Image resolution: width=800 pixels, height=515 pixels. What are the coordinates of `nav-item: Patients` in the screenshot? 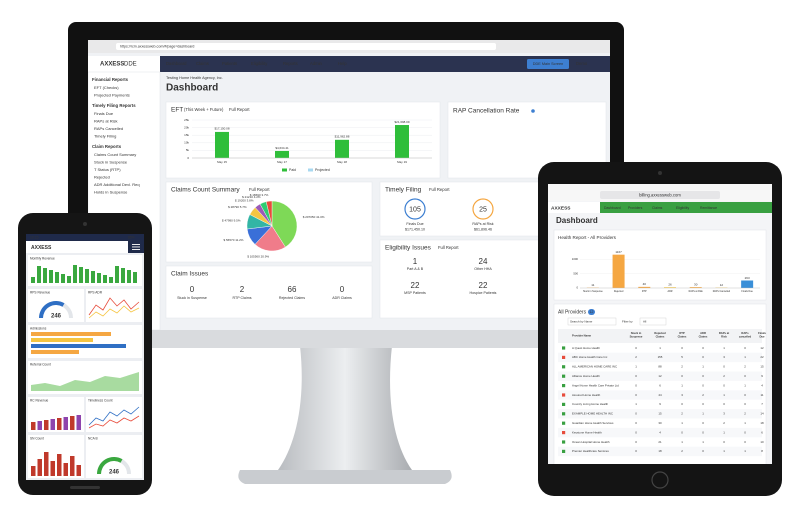 It's located at (229, 63).